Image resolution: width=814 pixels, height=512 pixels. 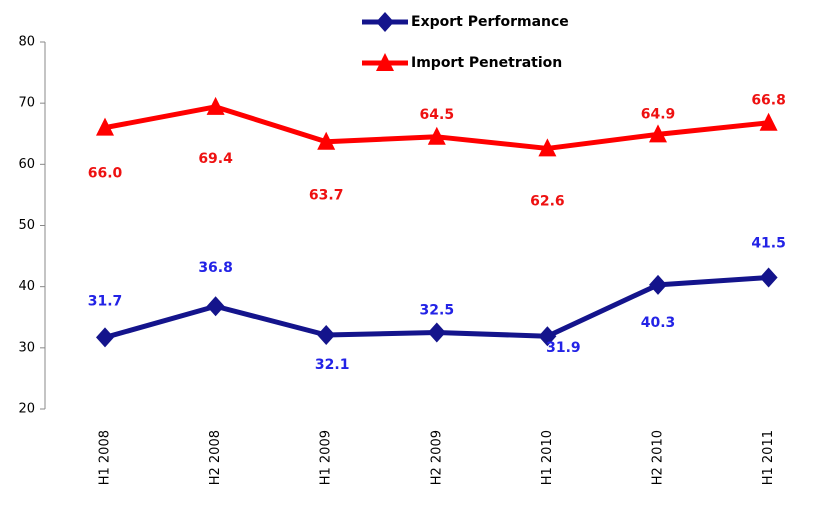 I want to click on data-label: 66.0, so click(x=105, y=174).